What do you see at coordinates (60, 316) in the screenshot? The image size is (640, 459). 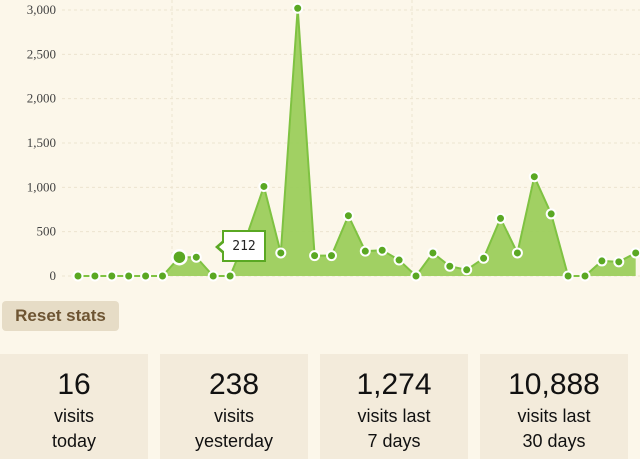 I see `reset-stats-button: Reset stats` at bounding box center [60, 316].